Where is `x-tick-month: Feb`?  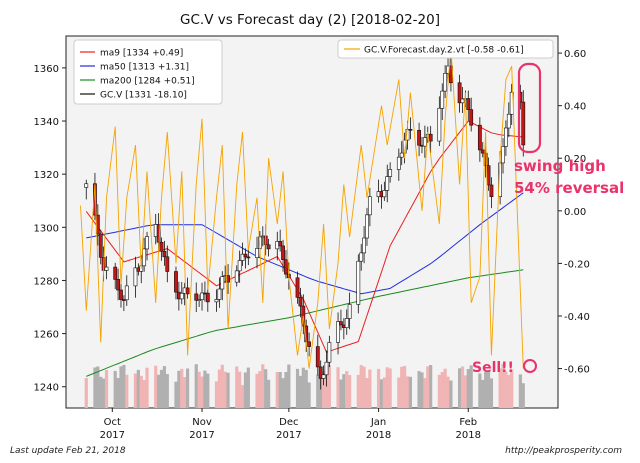
x-tick-month: Feb is located at coordinates (468, 422).